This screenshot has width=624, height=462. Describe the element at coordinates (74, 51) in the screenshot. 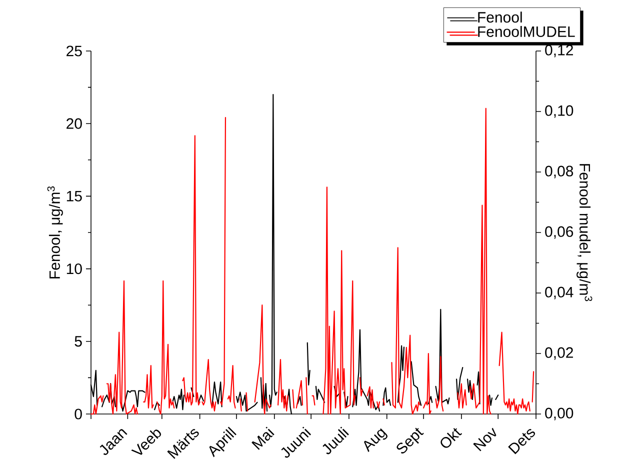

I see `y-tick-label: 25` at that location.